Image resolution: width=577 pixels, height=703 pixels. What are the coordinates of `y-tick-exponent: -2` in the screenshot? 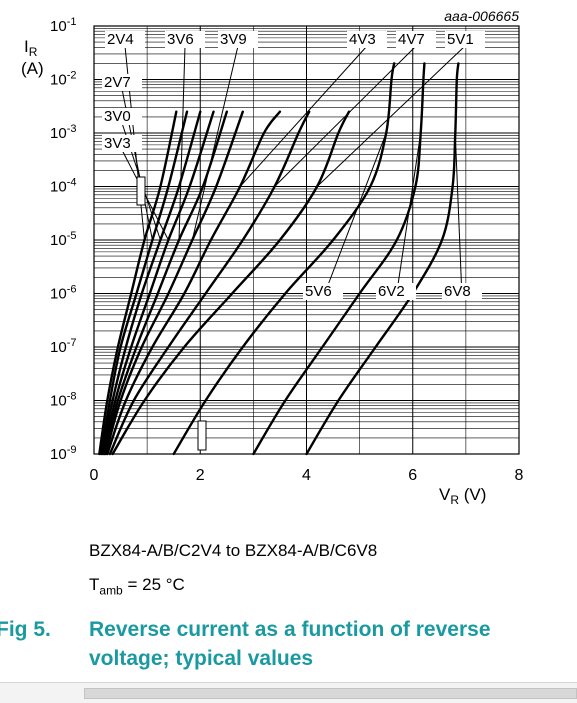 It's located at (72, 76).